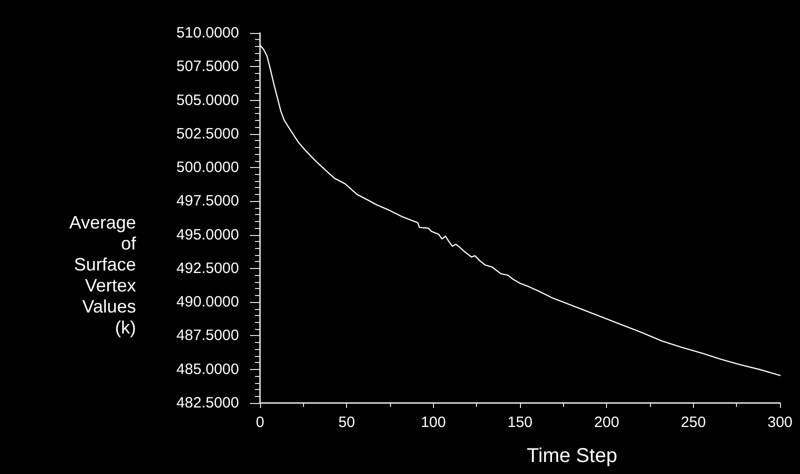 This screenshot has height=474, width=800. What do you see at coordinates (207, 369) in the screenshot?
I see `y-tick-label: 485.0000` at bounding box center [207, 369].